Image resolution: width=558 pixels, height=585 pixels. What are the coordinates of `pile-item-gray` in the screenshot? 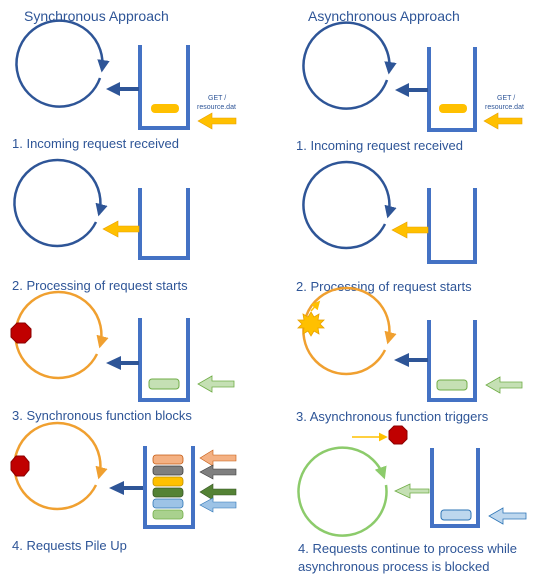 It's located at (168, 470).